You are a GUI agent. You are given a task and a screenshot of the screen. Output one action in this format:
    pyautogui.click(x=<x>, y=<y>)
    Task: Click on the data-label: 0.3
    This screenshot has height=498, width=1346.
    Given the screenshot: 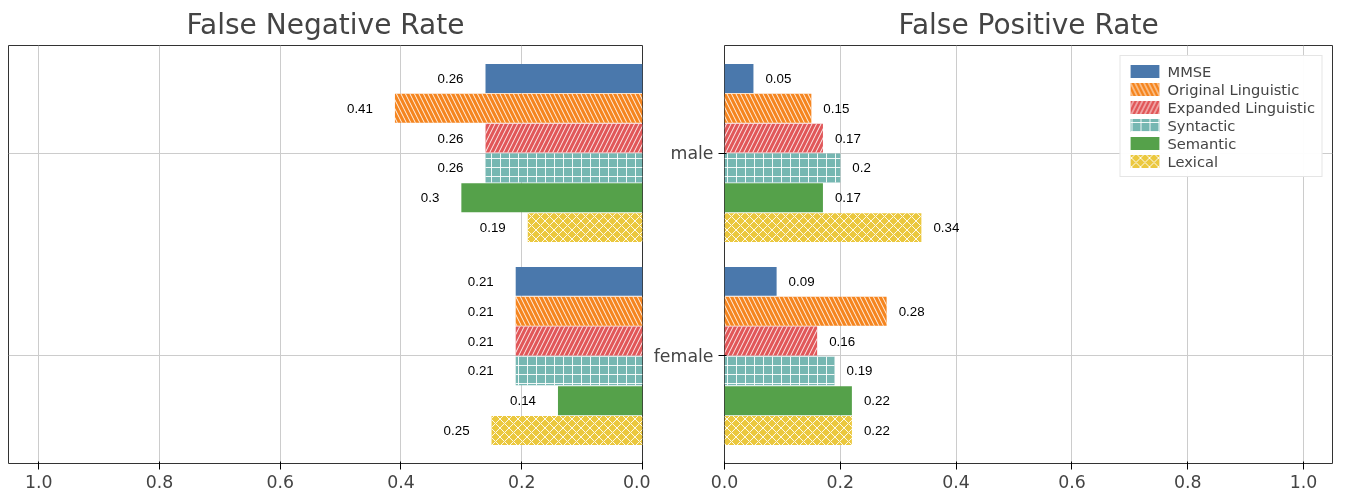 What is the action you would take?
    pyautogui.click(x=430, y=198)
    